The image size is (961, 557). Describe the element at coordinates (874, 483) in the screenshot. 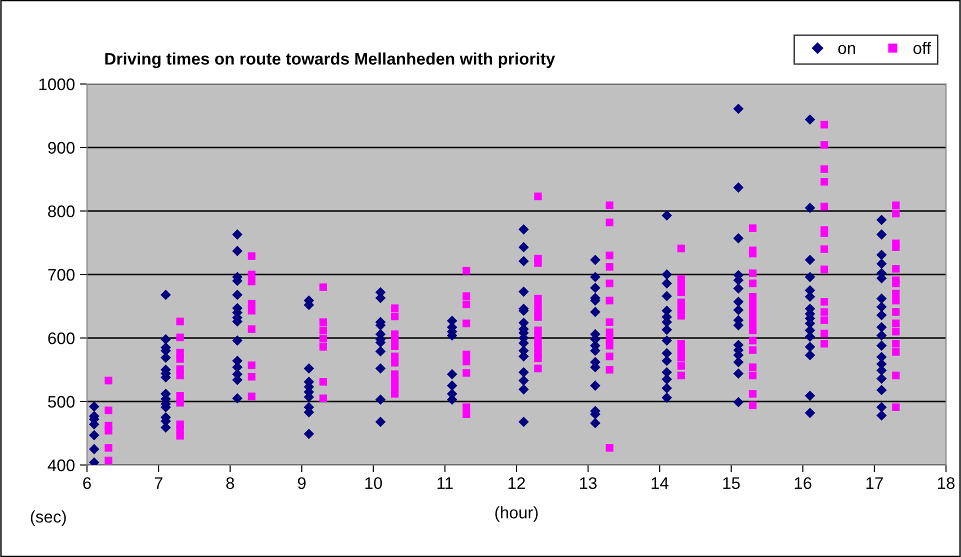

I see `x-tick-label: 17` at that location.